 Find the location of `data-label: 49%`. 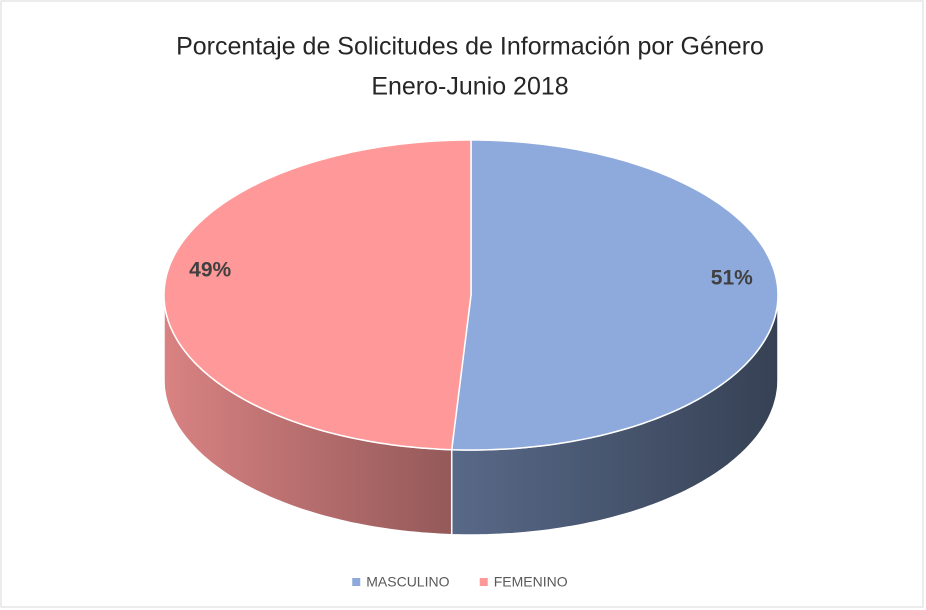

data-label: 49% is located at coordinates (210, 269).